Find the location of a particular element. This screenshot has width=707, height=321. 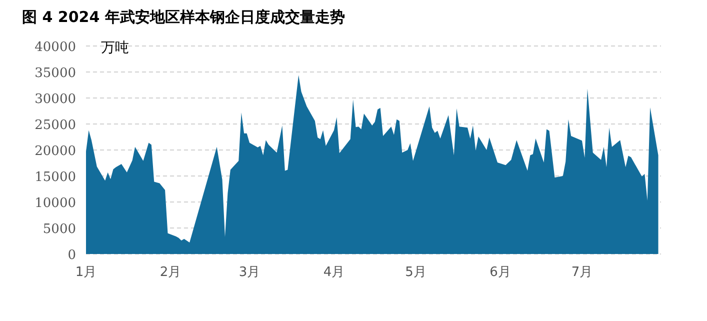

y-tick-label: 35000 is located at coordinates (55, 73).